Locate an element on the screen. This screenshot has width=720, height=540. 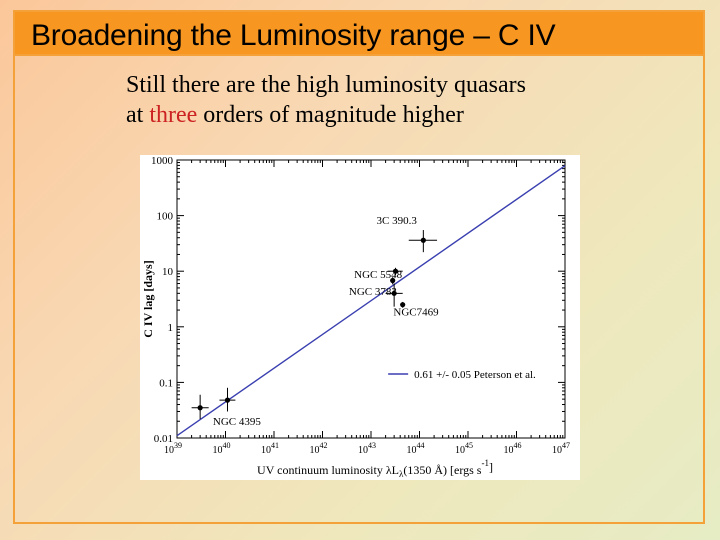
highlight-word: three is located at coordinates (173, 115).